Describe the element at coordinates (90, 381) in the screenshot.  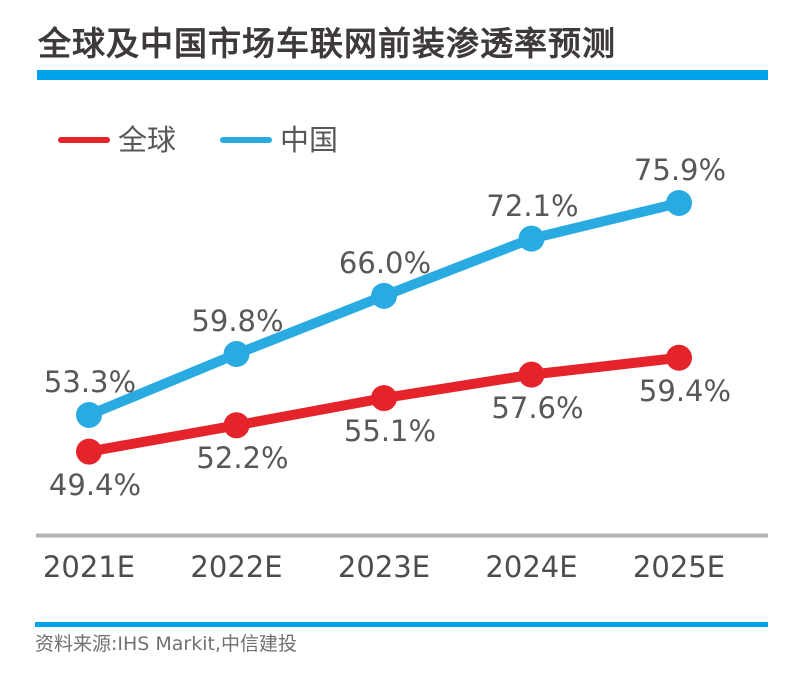
I see `value-label: 53.3%` at that location.